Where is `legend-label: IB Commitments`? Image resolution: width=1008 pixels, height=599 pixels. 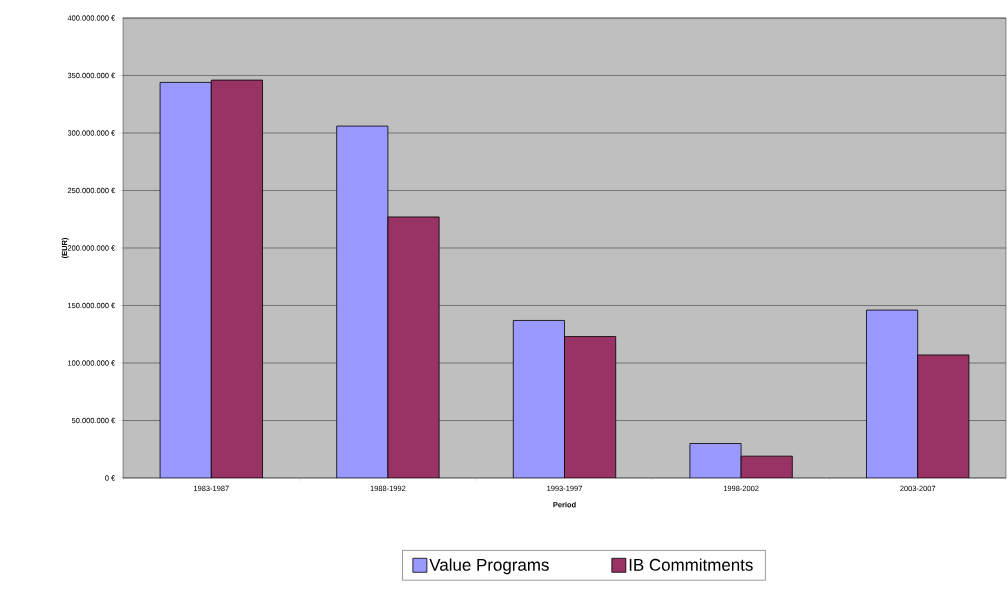 legend-label: IB Commitments is located at coordinates (691, 564).